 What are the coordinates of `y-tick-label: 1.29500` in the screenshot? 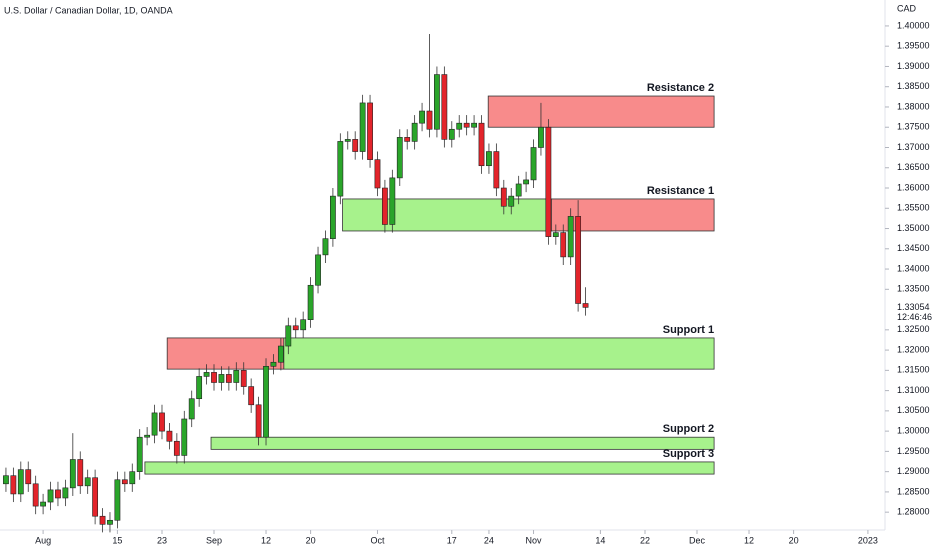 It's located at (913, 451).